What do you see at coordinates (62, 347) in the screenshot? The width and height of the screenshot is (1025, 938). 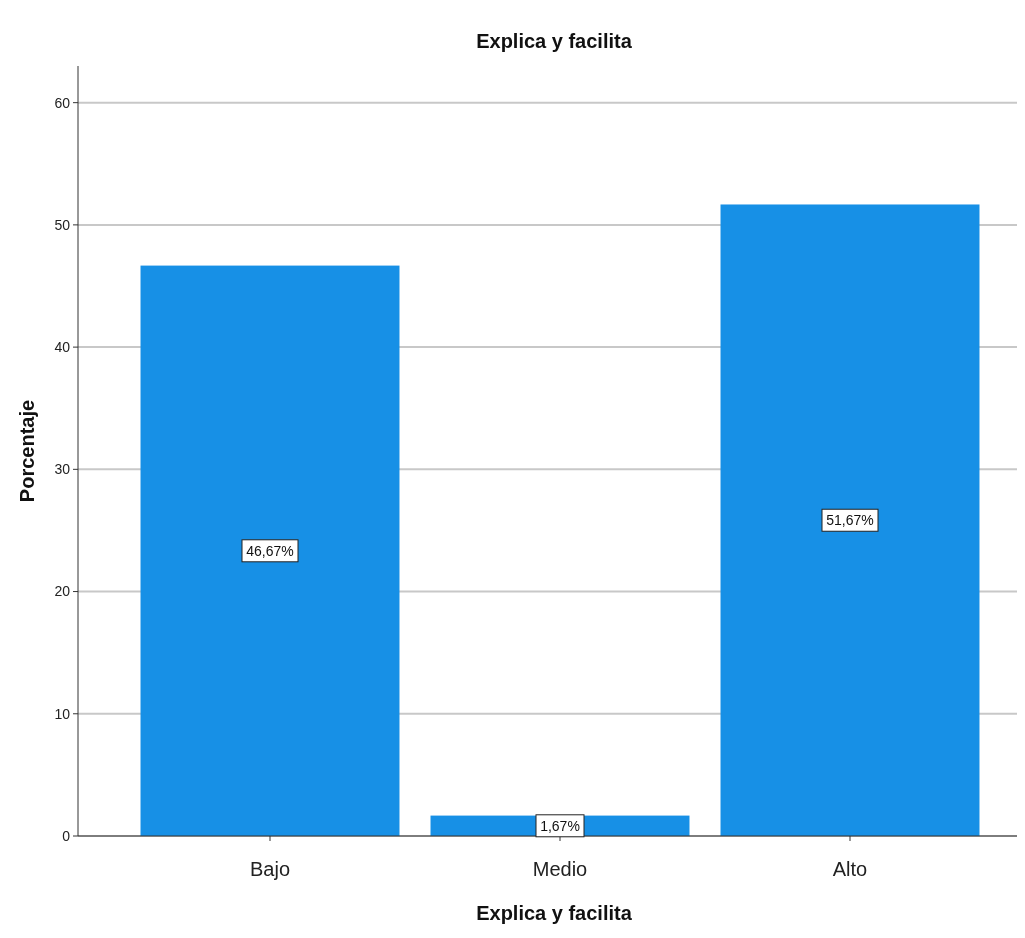 I see `y-tick-label: 40` at bounding box center [62, 347].